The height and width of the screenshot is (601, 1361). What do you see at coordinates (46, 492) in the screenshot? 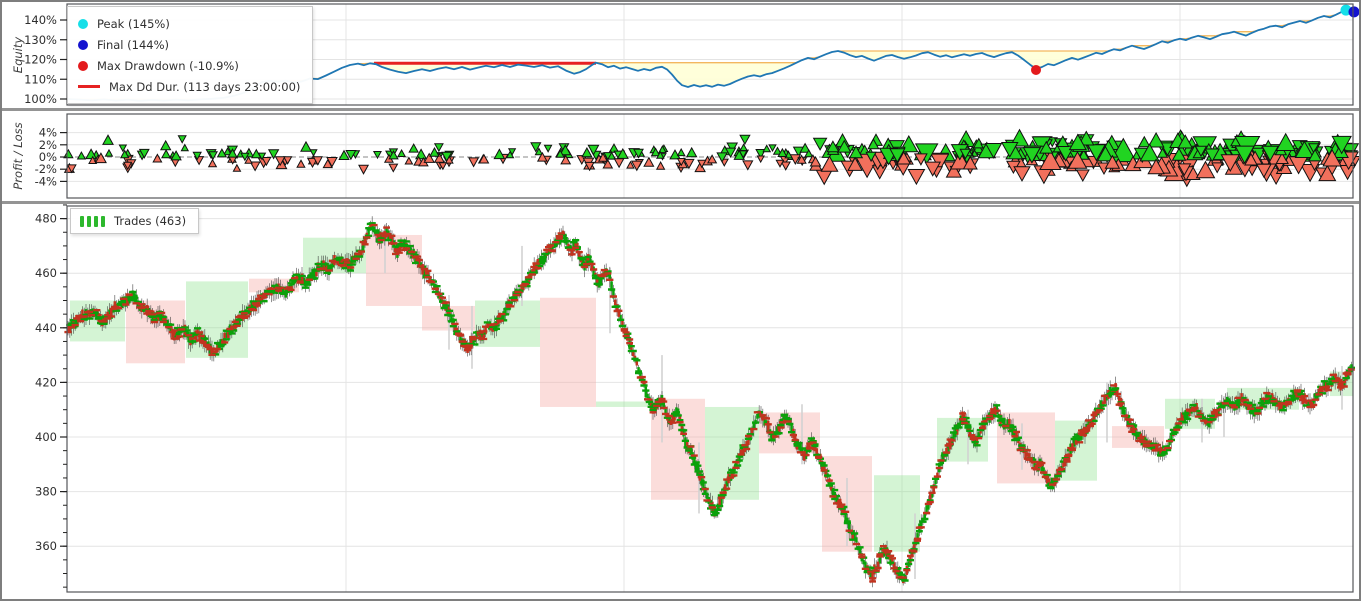
I see `y-tick-label: 380` at bounding box center [46, 492].